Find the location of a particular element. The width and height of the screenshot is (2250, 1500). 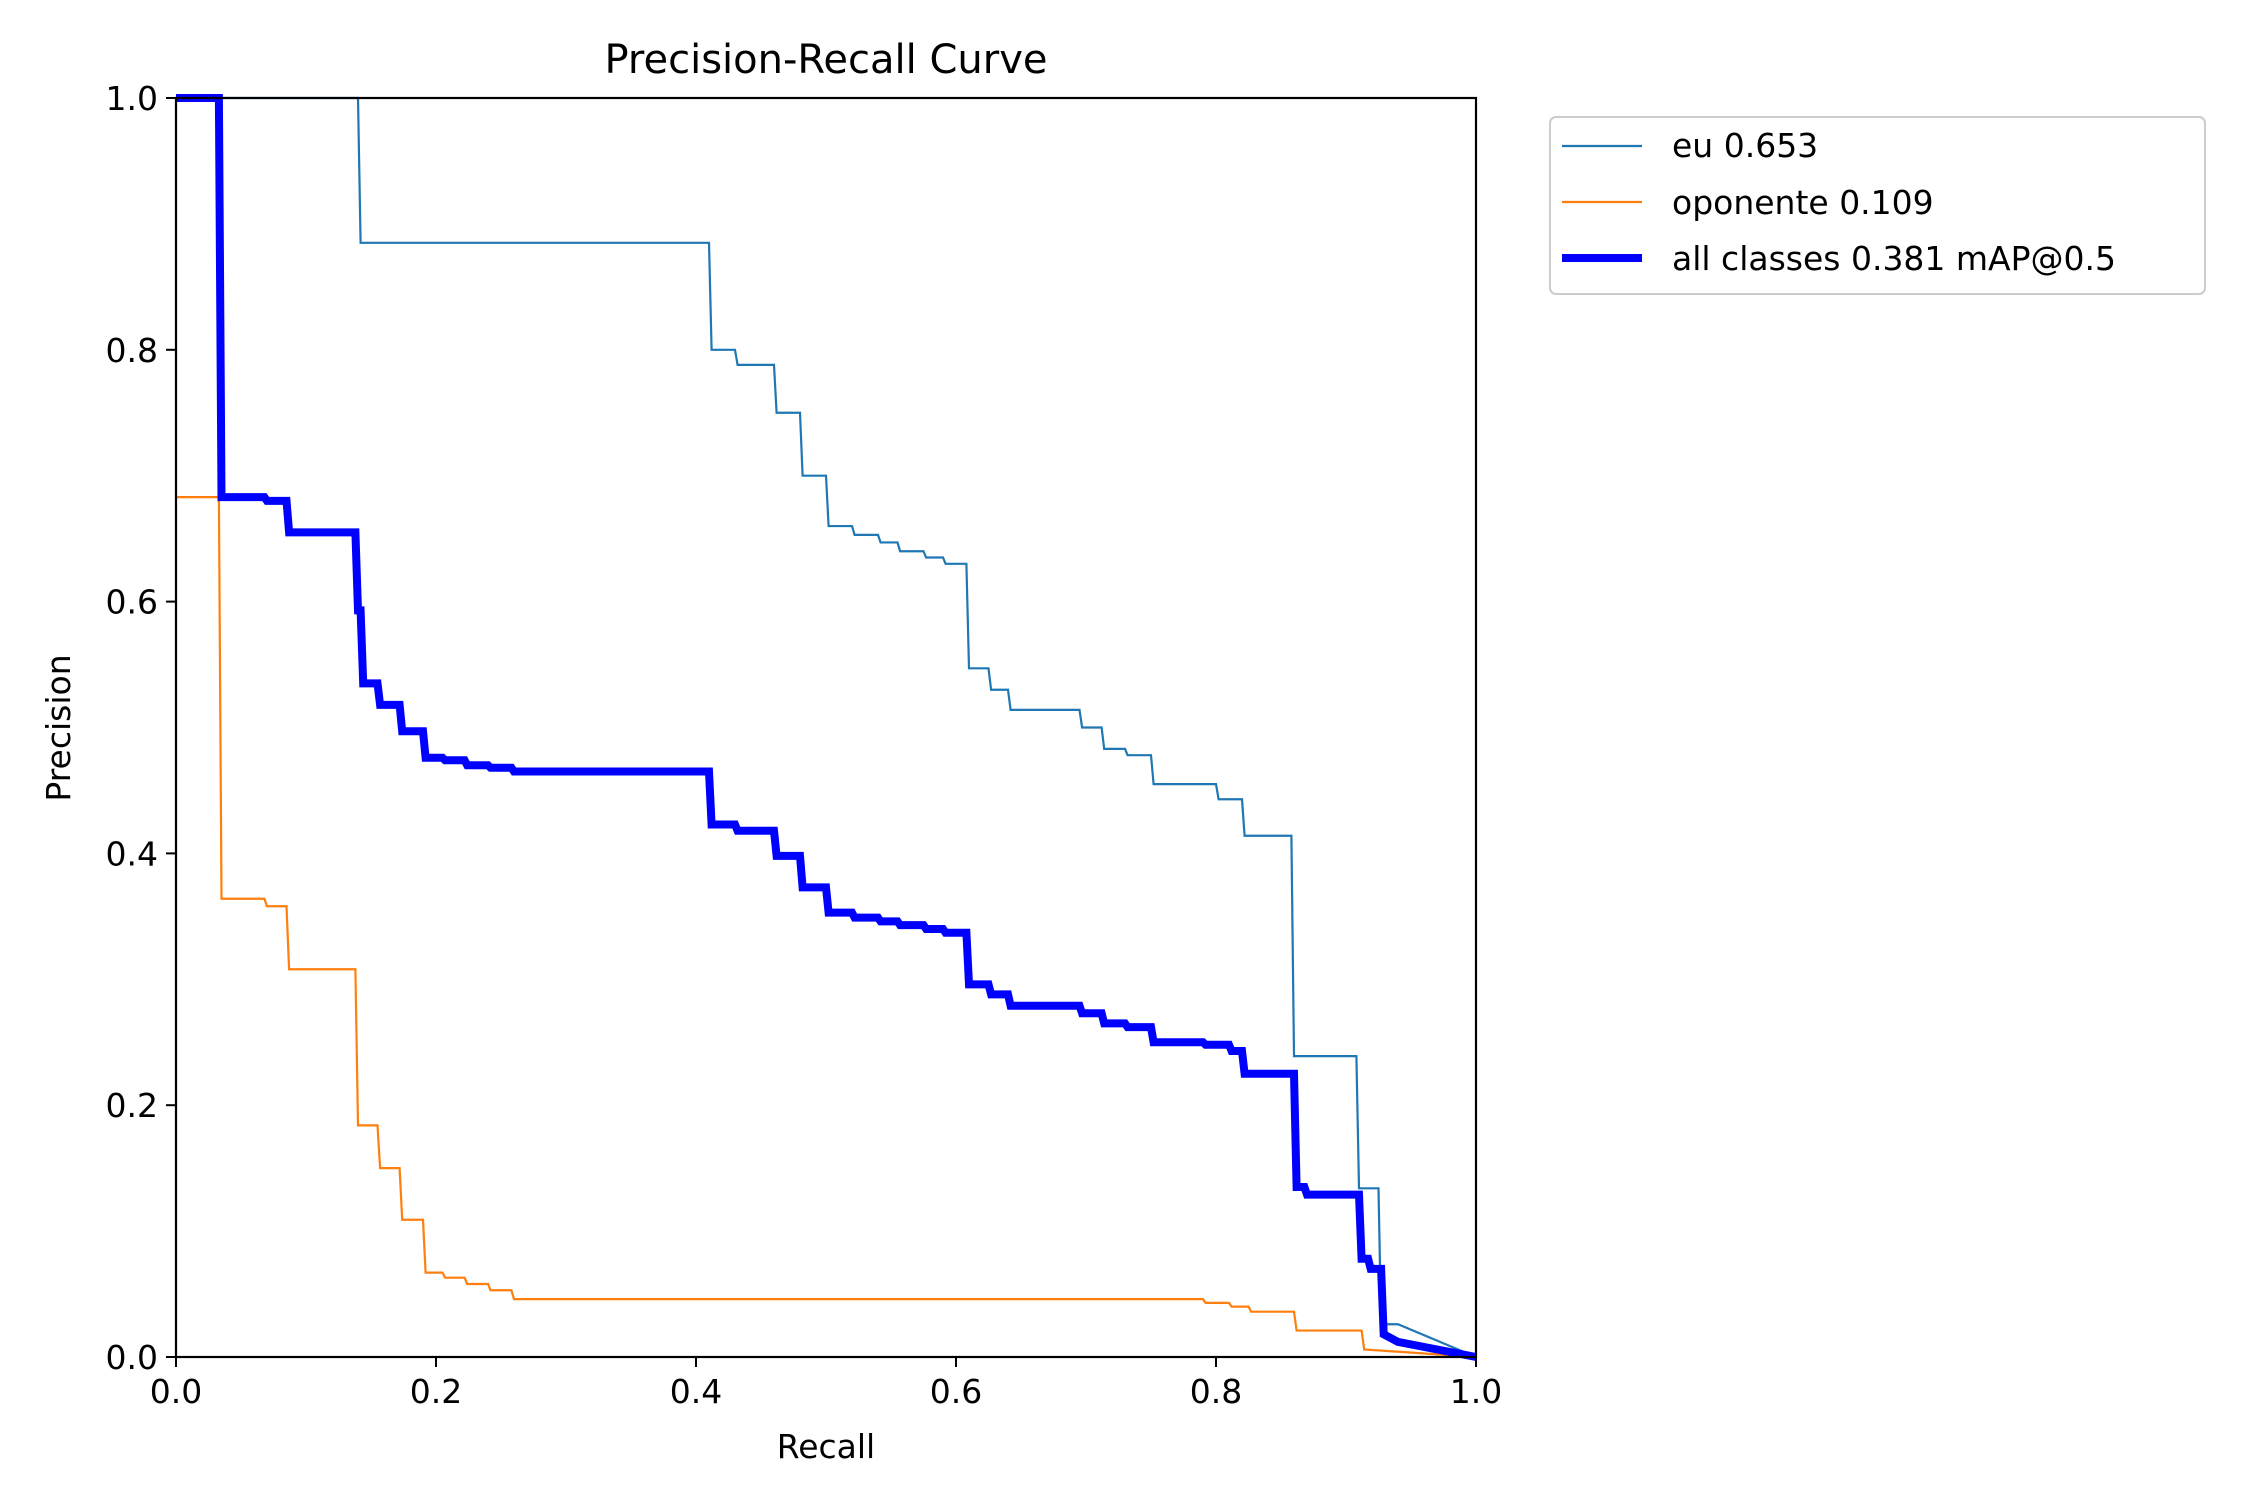

legend-box is located at coordinates (1877, 205).